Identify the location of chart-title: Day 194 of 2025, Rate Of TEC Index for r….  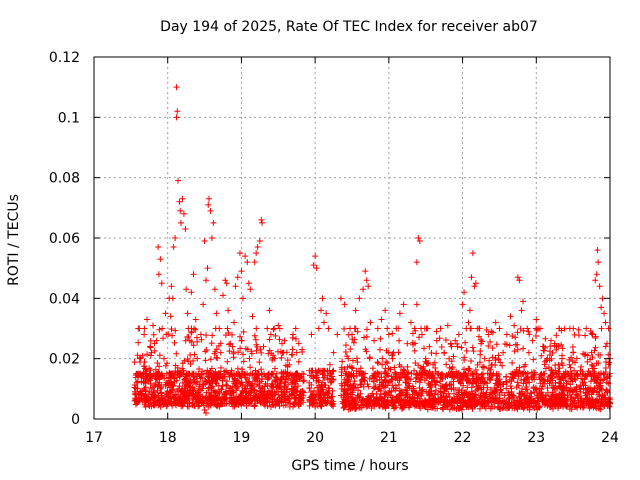
(349, 27).